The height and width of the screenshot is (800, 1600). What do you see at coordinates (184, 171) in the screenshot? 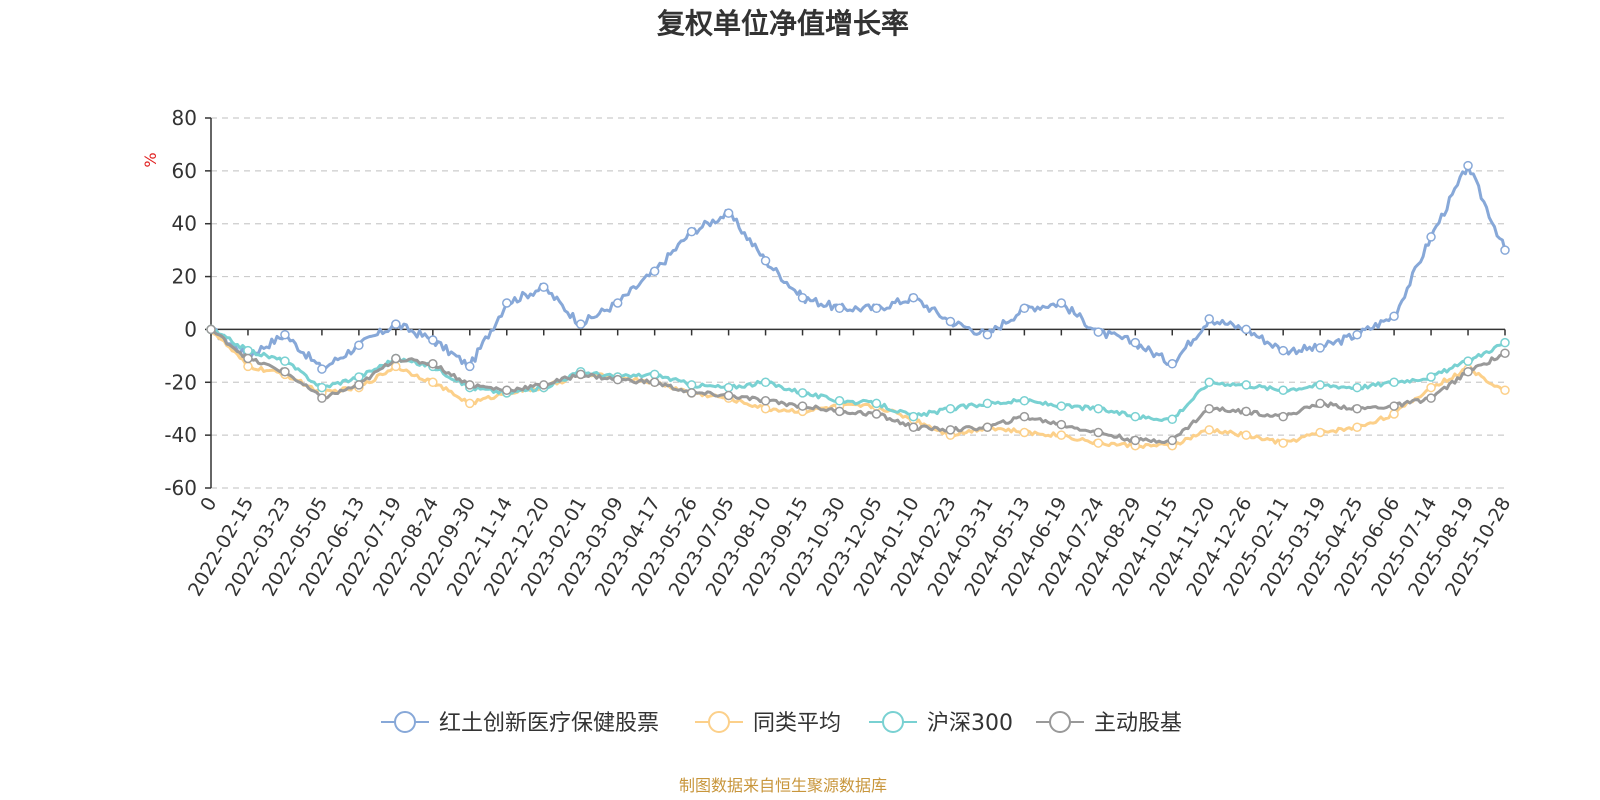
I see `y-tick-label: 60` at bounding box center [184, 171].